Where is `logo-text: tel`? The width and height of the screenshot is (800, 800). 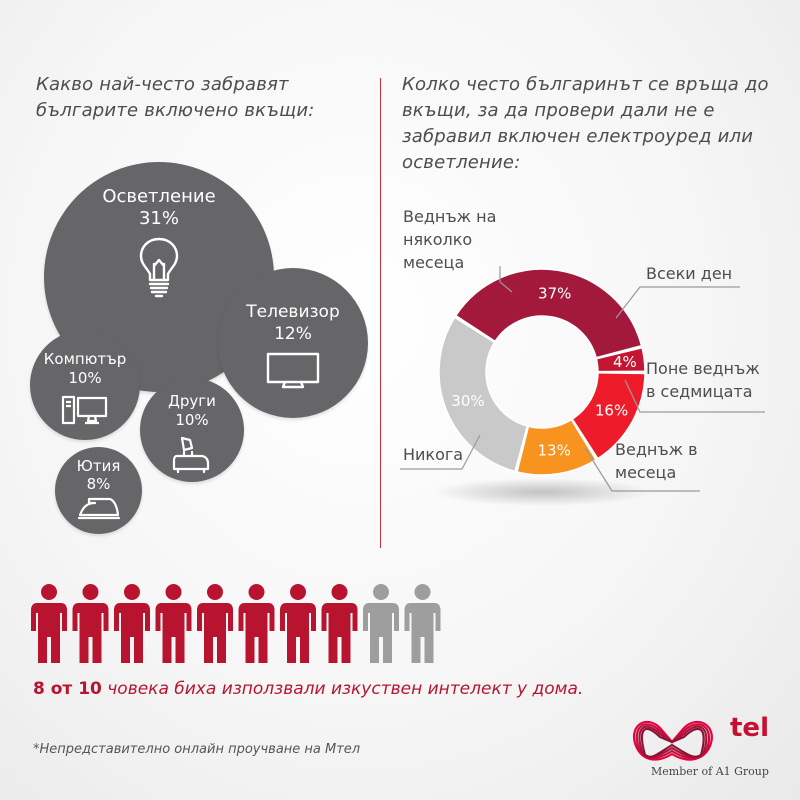 logo-text: tel is located at coordinates (749, 728).